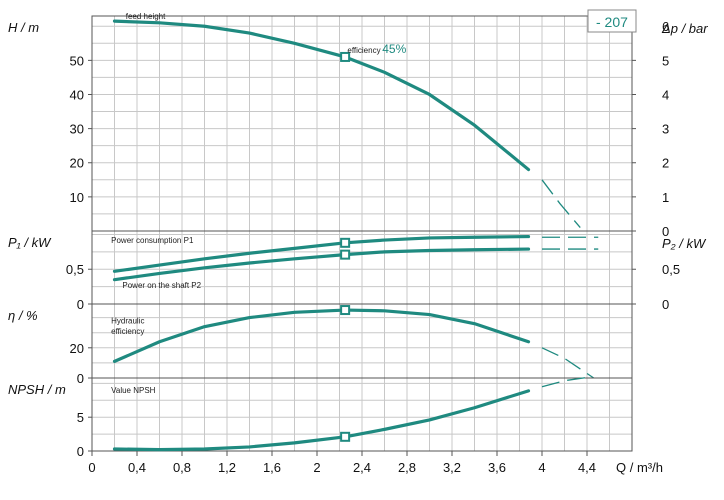  What do you see at coordinates (639, 467) in the screenshot?
I see `x-axis-label: Q / m³/h` at bounding box center [639, 467].